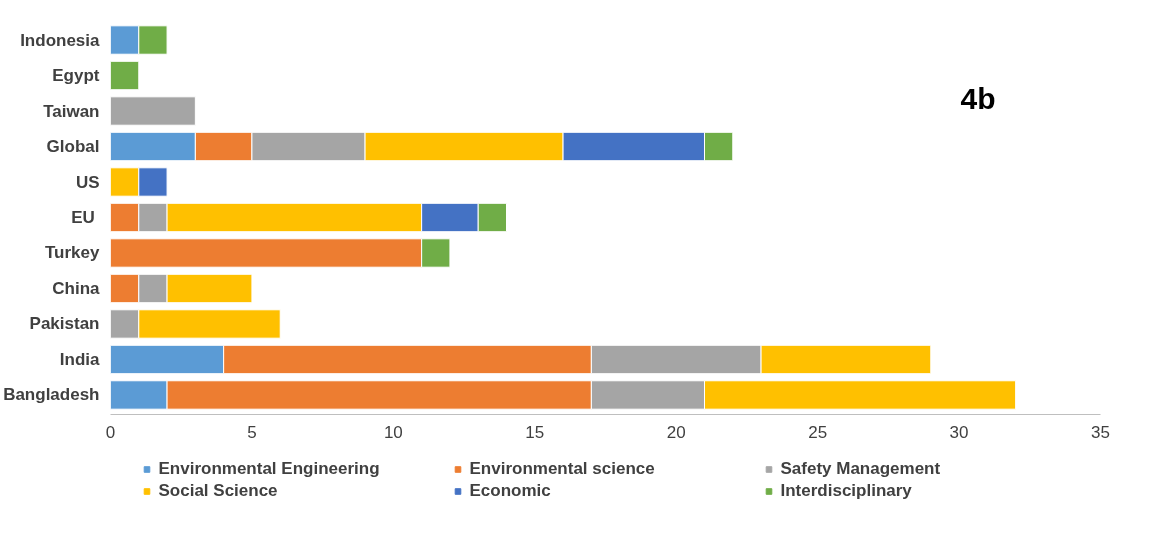 The height and width of the screenshot is (540, 1156). Describe the element at coordinates (64, 324) in the screenshot. I see `y-tick-label: Pakistan` at that location.